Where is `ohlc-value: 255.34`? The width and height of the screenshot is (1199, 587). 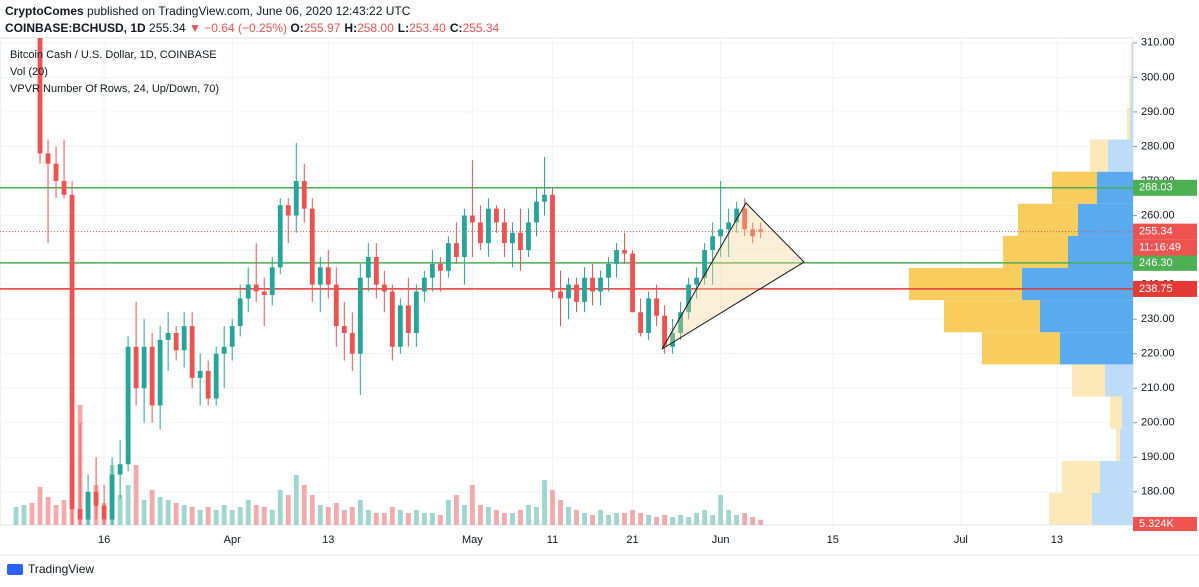 ohlc-value: 255.34 is located at coordinates (481, 28).